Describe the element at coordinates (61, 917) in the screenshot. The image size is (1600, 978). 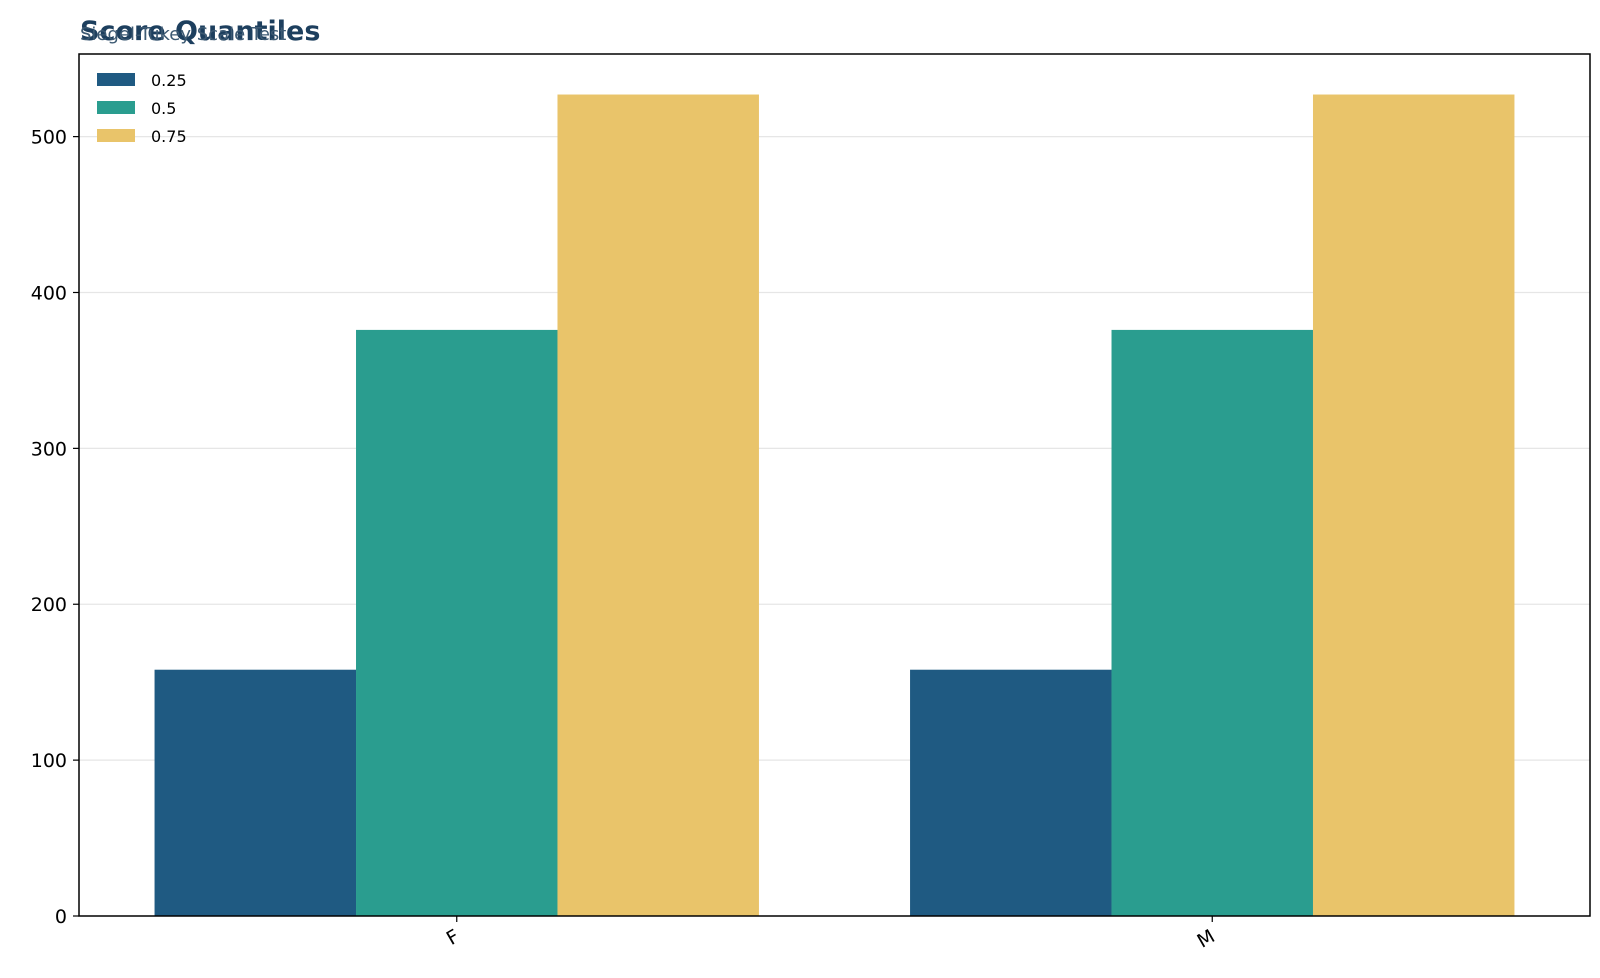
I see `y-tick-label: 0` at that location.